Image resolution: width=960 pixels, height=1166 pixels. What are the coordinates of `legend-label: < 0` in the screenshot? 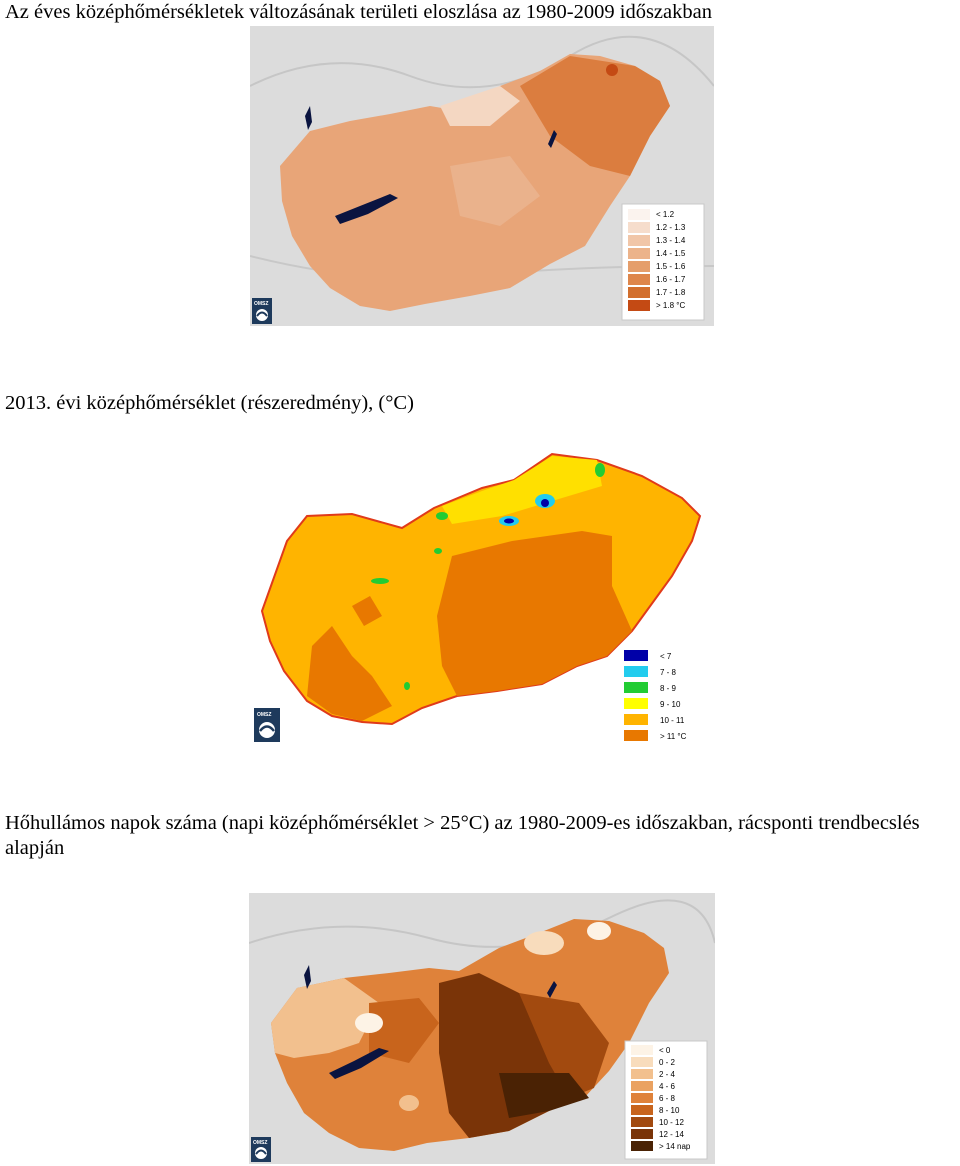 It's located at (665, 1050).